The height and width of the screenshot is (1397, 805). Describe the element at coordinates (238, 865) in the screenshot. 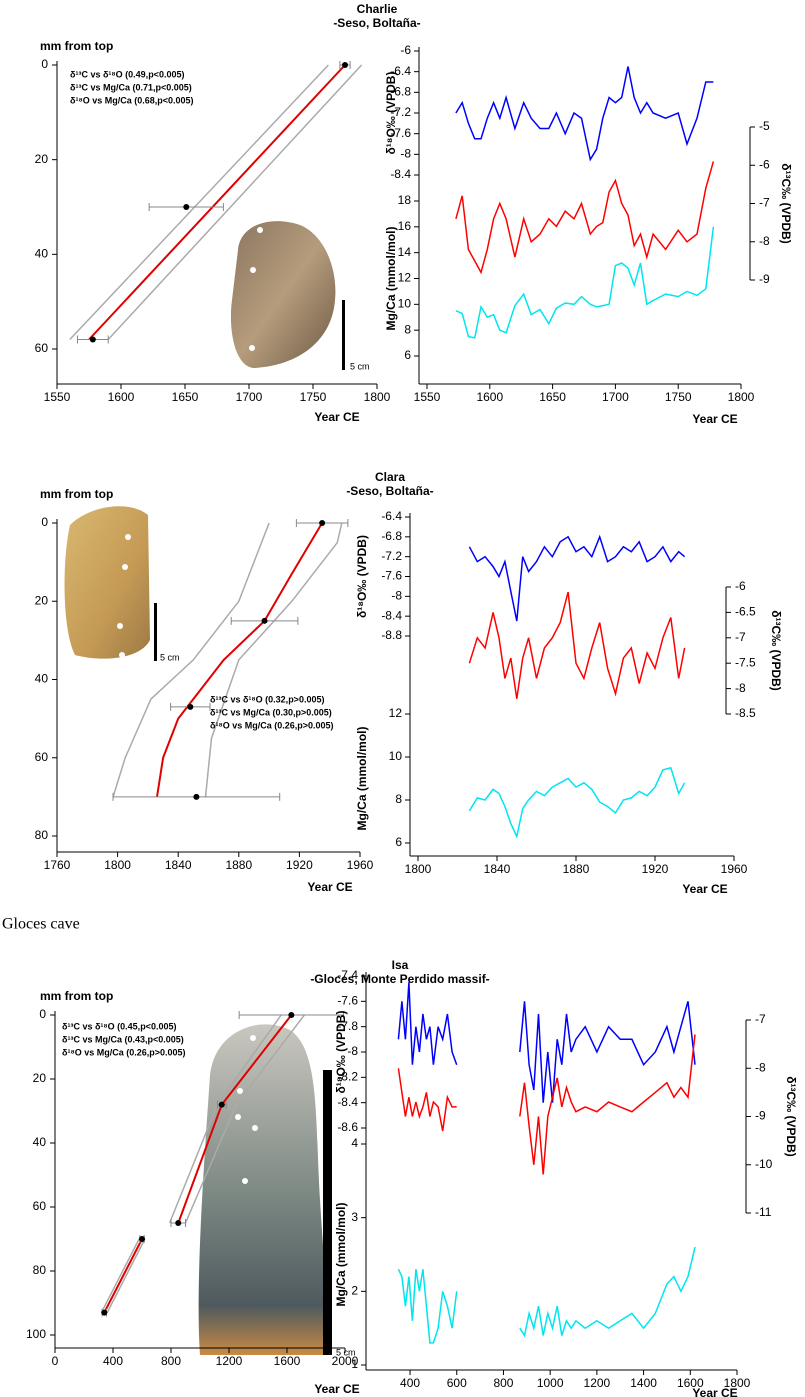

I see `x-tick-label: 1880` at that location.